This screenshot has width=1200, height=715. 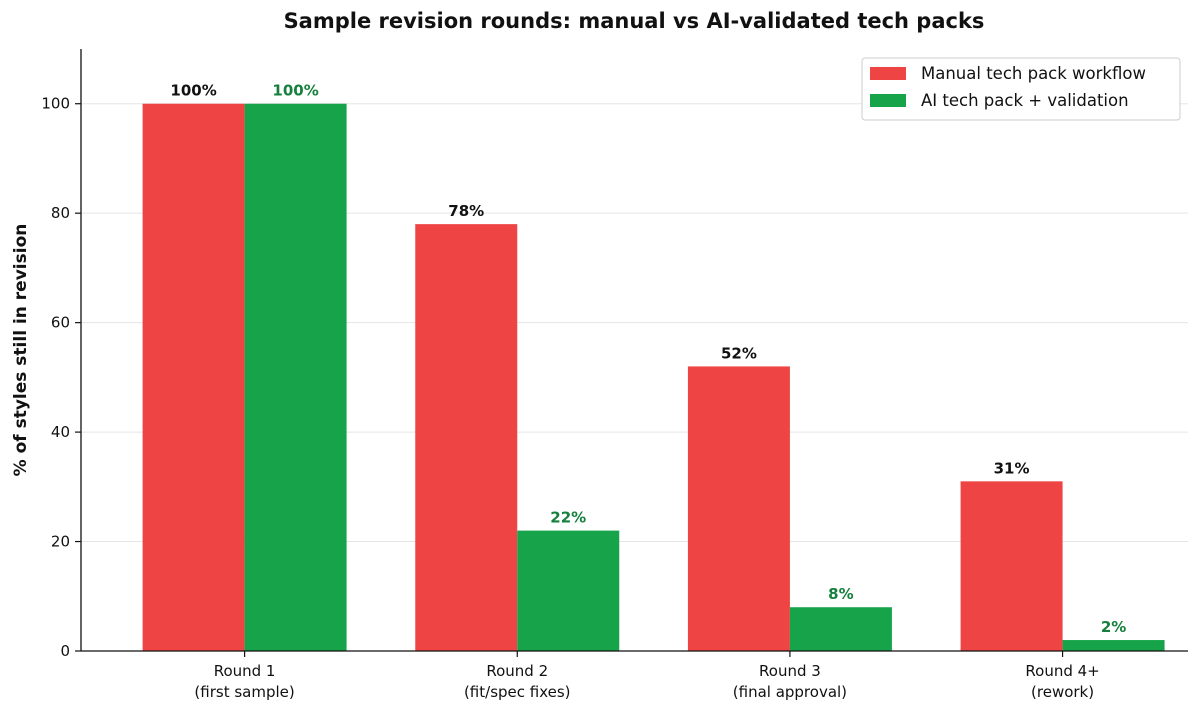 What do you see at coordinates (1012, 468) in the screenshot?
I see `bar-value-label: 31%` at bounding box center [1012, 468].